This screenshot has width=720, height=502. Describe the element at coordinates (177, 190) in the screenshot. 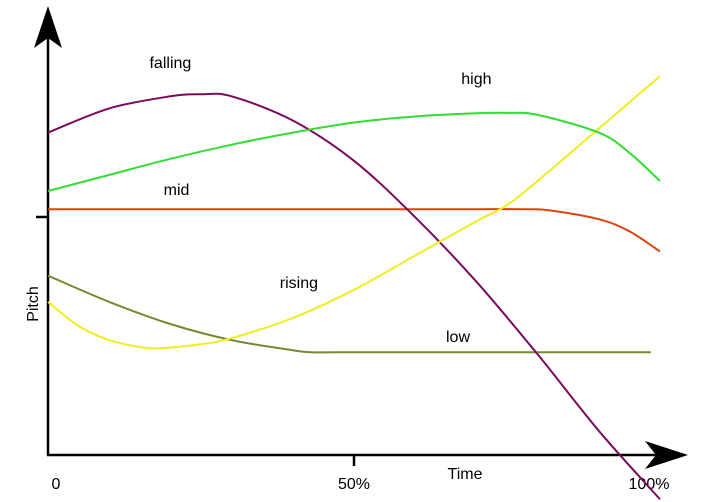

I see `series-label-mid: mid` at that location.